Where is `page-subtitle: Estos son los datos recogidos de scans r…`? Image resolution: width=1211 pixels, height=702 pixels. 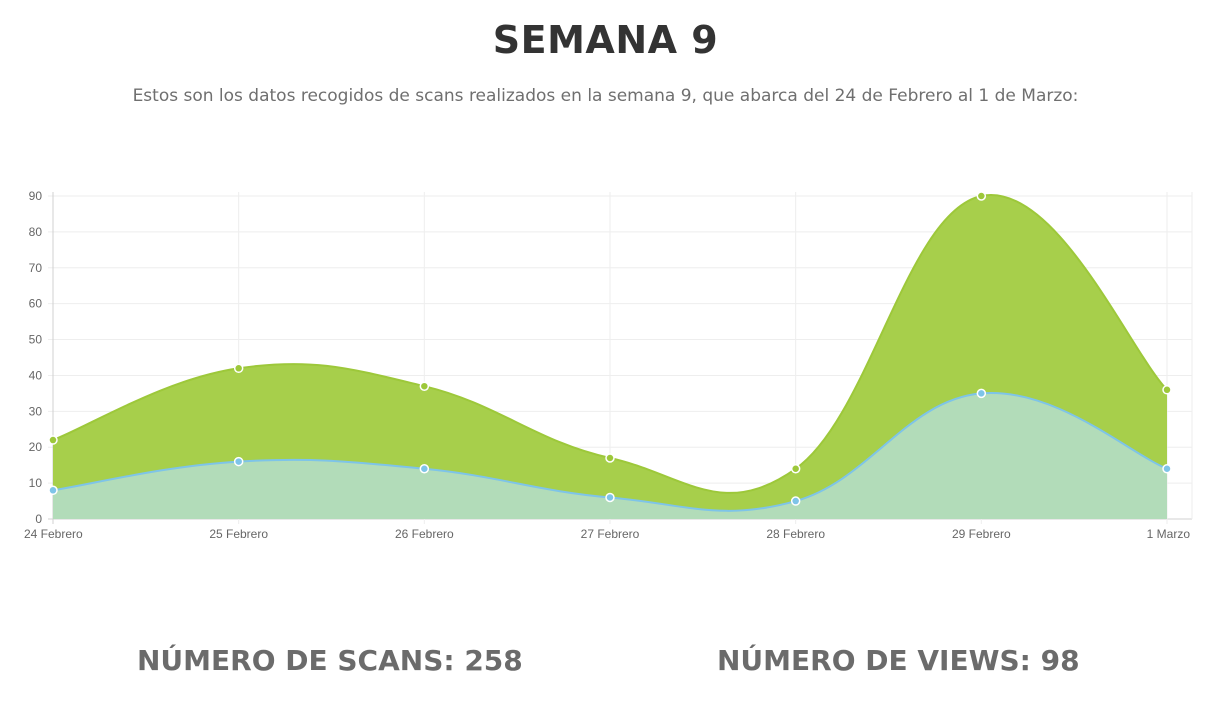 page-subtitle: Estos son los datos recogidos de scans r… is located at coordinates (605, 96).